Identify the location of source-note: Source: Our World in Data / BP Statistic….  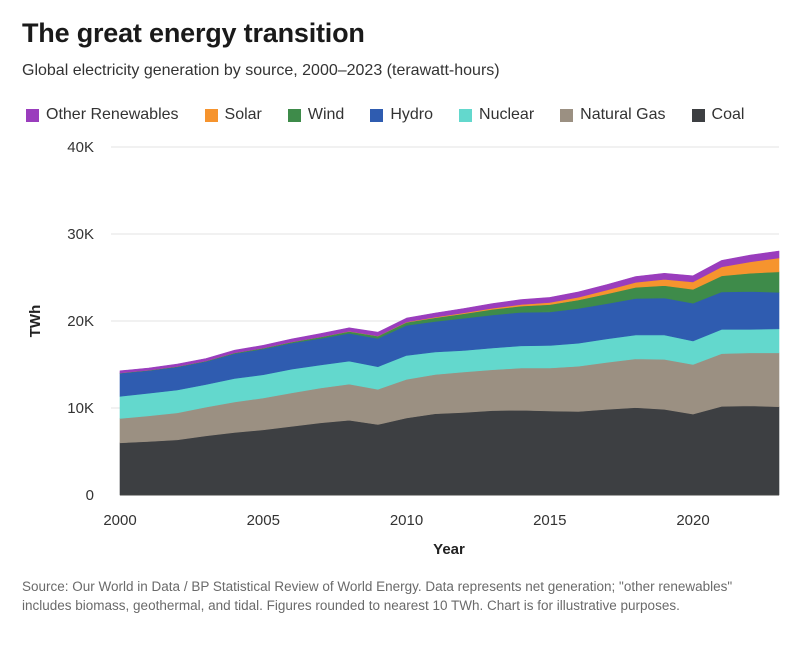
(377, 596).